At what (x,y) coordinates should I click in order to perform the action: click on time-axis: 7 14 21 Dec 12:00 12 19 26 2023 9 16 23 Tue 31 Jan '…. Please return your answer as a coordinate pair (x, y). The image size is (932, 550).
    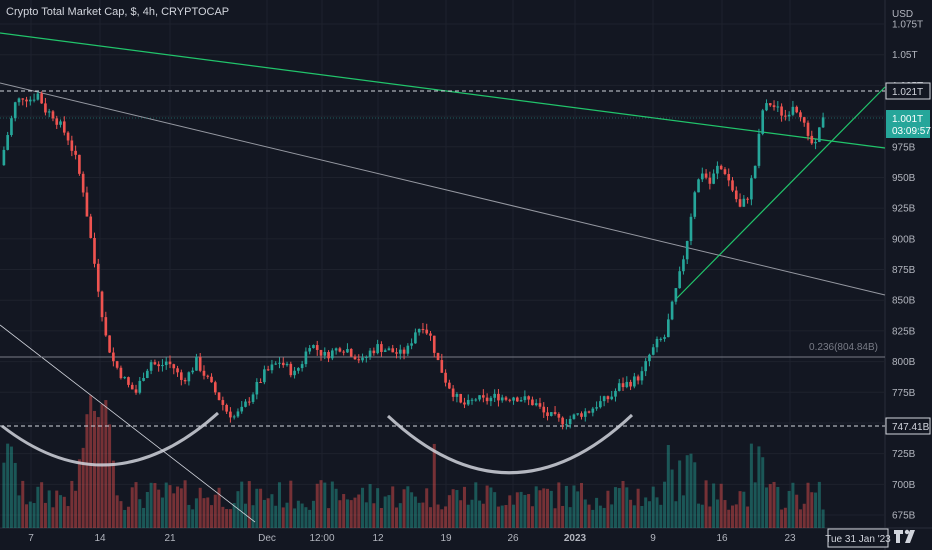
    Looking at the image, I should click on (459, 538).